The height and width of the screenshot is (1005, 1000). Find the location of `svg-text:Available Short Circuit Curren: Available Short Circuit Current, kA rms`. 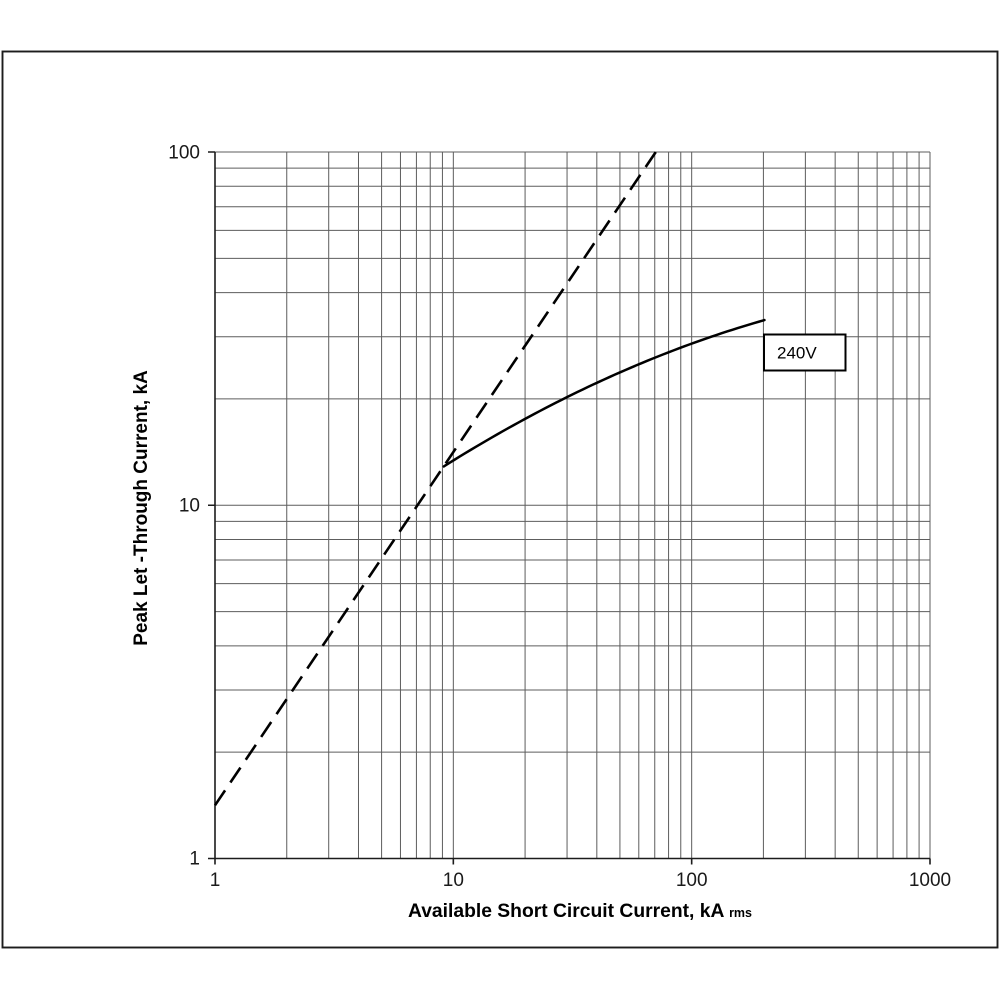

svg-text:Available Short Circuit Curren: Available Short Circuit Current, kA rms is located at coordinates (580, 911).